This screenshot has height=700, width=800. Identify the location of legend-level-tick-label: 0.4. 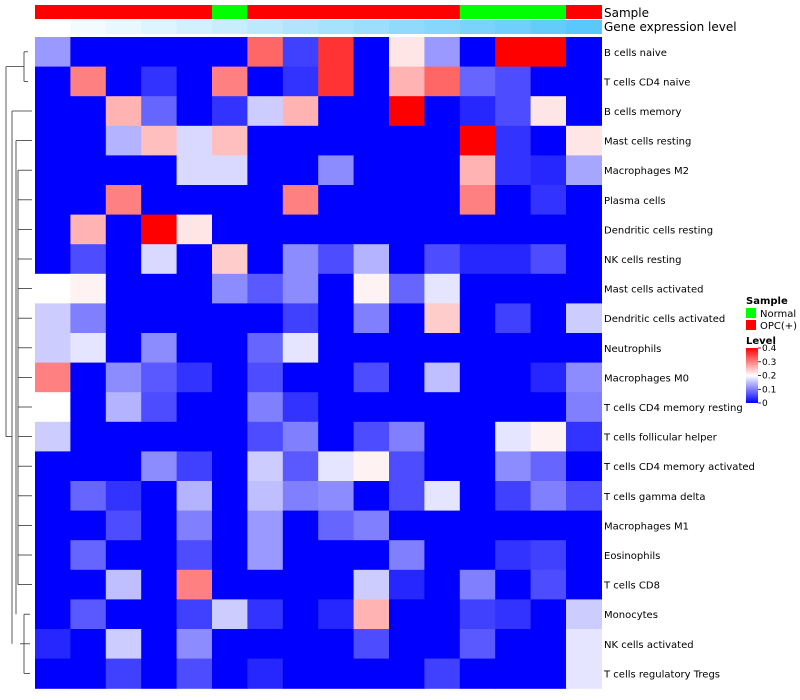
(769, 349).